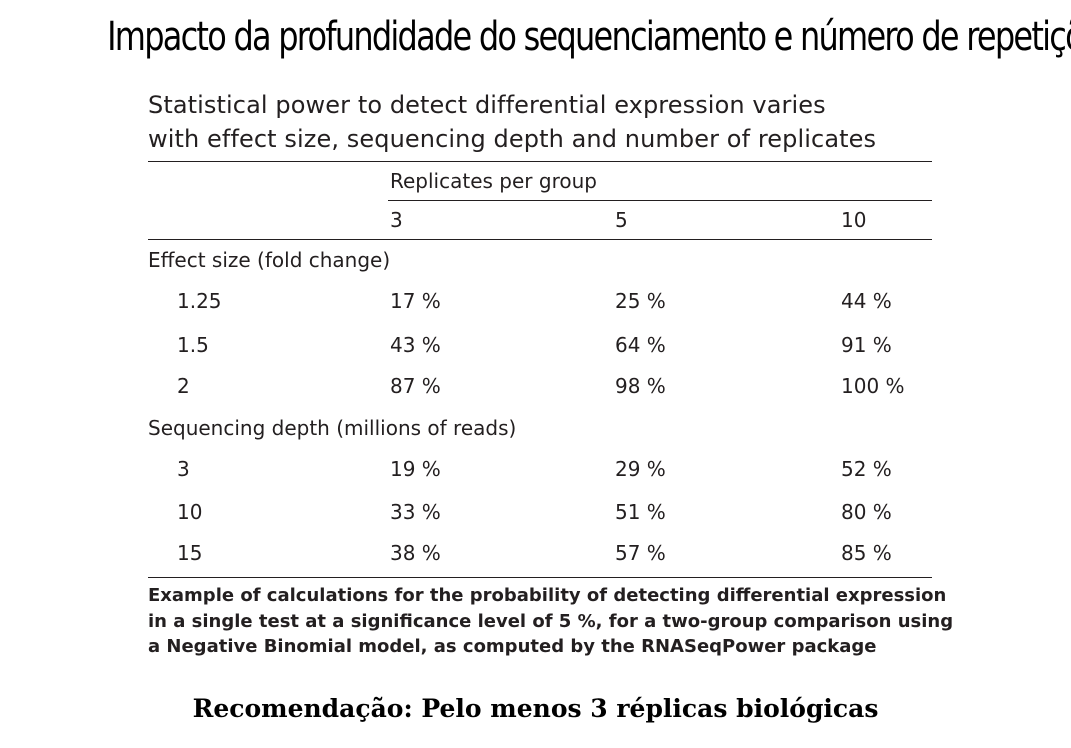 The width and height of the screenshot is (1071, 748). What do you see at coordinates (640, 512) in the screenshot?
I see `table-cell: 51 %` at bounding box center [640, 512].